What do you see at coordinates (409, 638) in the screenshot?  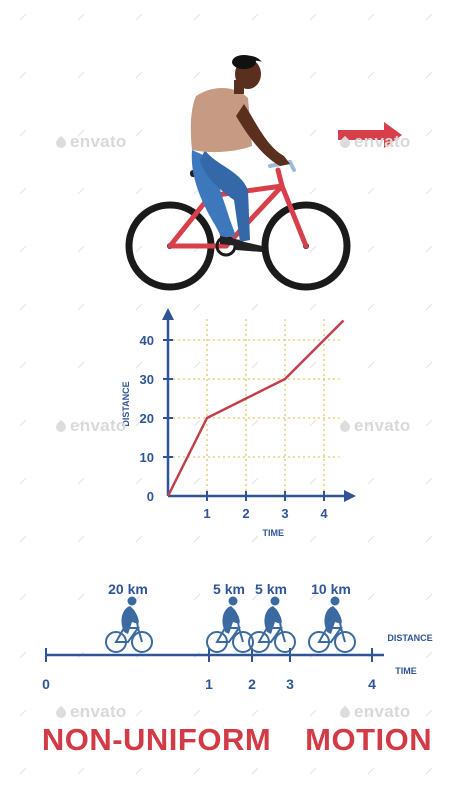 I see `distance-label: DISTANCE` at bounding box center [409, 638].